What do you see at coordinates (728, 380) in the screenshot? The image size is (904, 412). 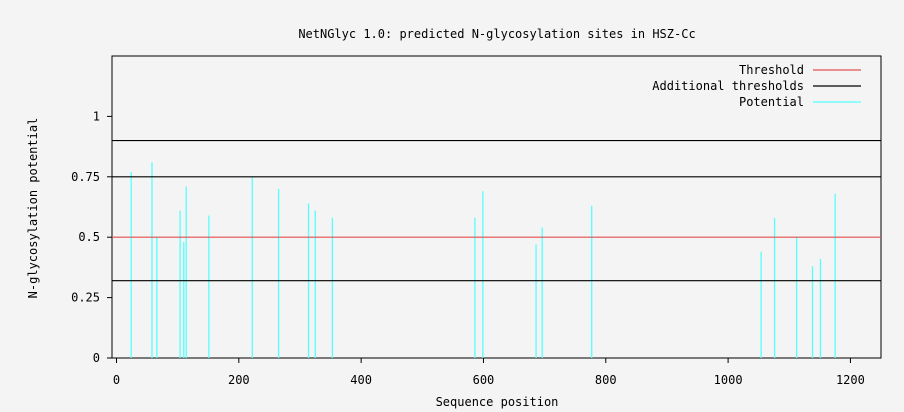 I see `x-tick-label: 1000` at bounding box center [728, 380].